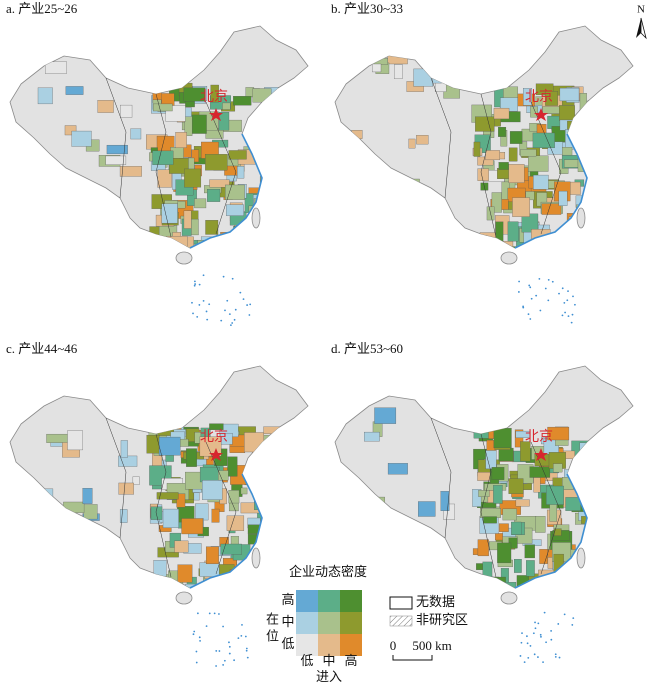 This screenshot has width=650, height=684. What do you see at coordinates (393, 645) in the screenshot?
I see `scale-start: 0` at bounding box center [393, 645].